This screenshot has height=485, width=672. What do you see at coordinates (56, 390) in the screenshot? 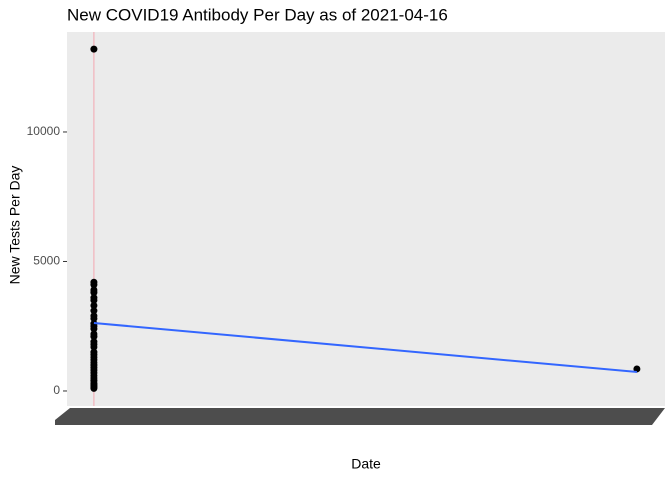
I see `y-tick-label: 0` at bounding box center [56, 390].